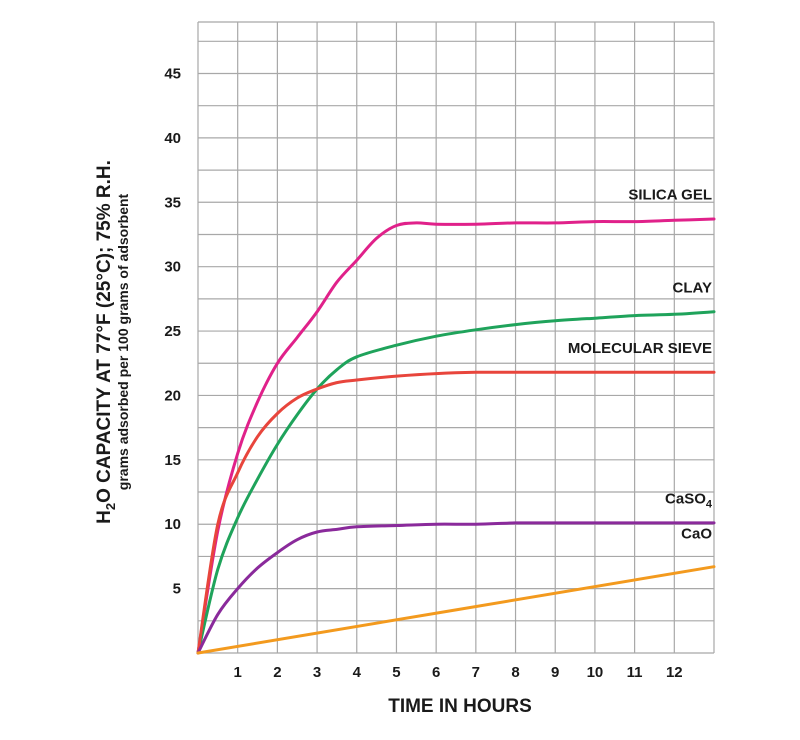  Describe the element at coordinates (172, 267) in the screenshot. I see `y-tick-label: 30` at that location.